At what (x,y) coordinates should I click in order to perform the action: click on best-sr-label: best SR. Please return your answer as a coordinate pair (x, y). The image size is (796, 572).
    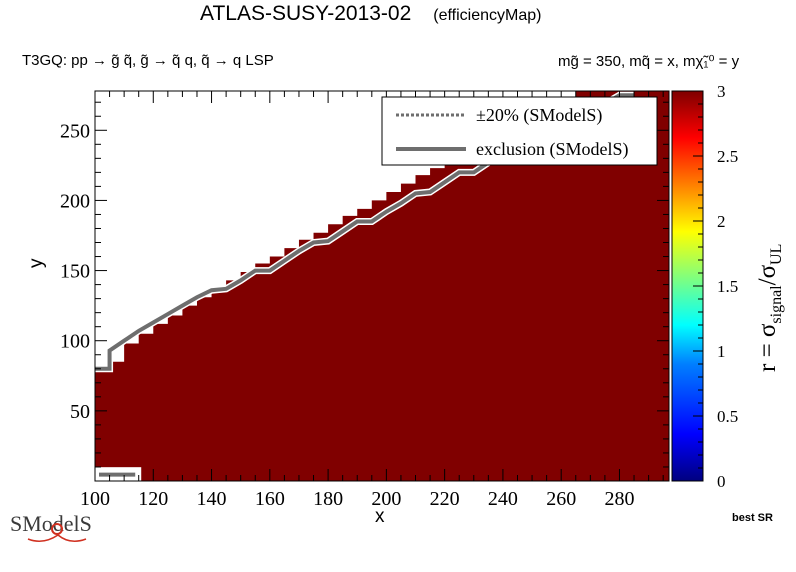
    Looking at the image, I should click on (752, 518).